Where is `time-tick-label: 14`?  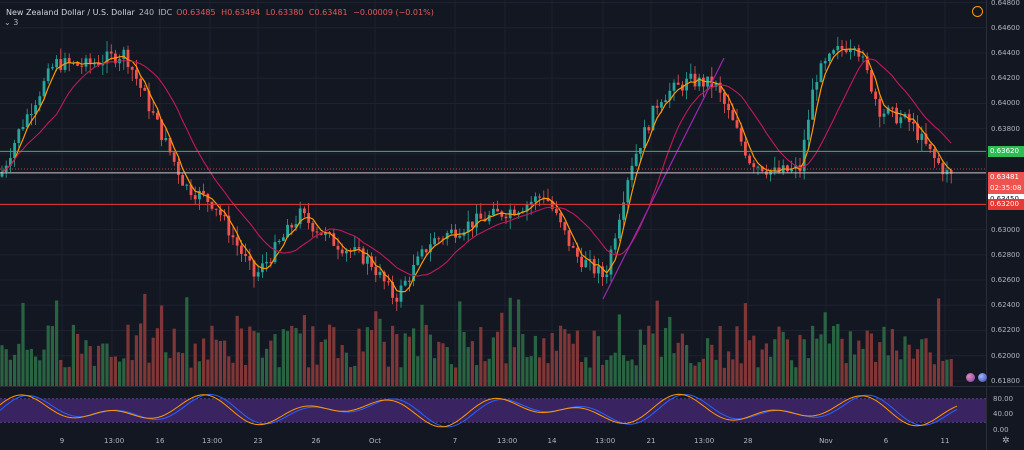
time-tick-label: 14 is located at coordinates (552, 441).